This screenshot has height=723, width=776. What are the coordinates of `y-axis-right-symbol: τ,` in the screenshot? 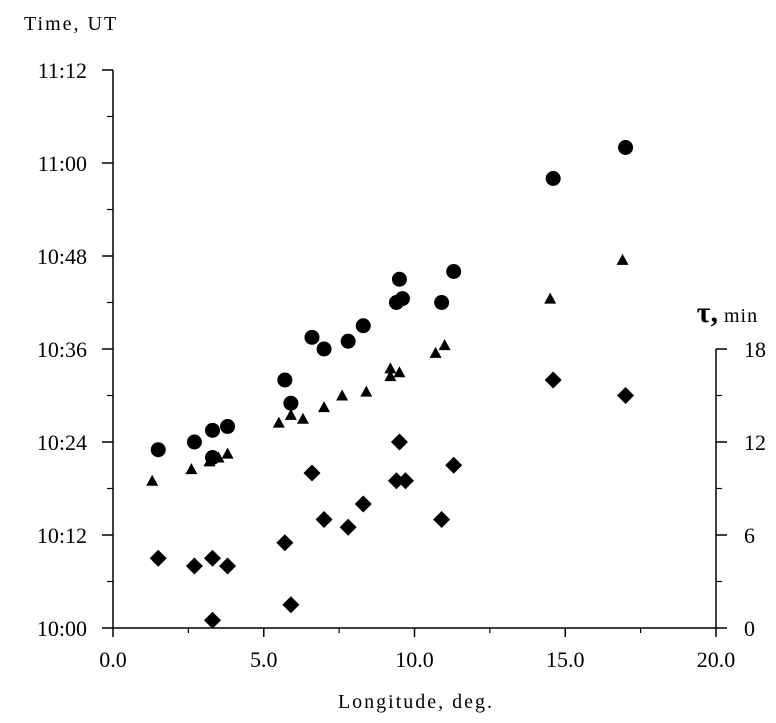 It's located at (707, 312).